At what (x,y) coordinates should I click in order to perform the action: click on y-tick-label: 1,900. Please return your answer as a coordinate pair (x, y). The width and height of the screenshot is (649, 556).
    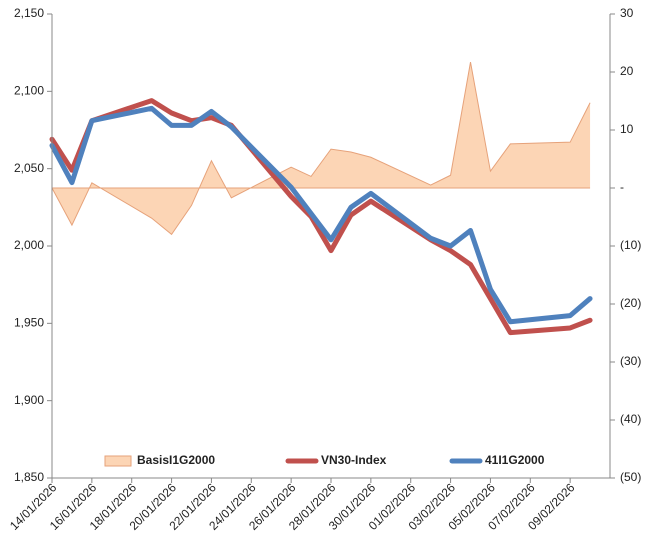
    Looking at the image, I should click on (29, 400).